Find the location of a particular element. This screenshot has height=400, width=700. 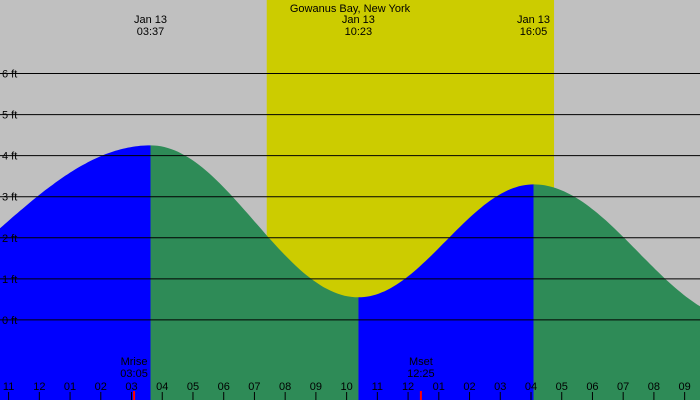

y-tick-label: 4 ft is located at coordinates (9, 157).